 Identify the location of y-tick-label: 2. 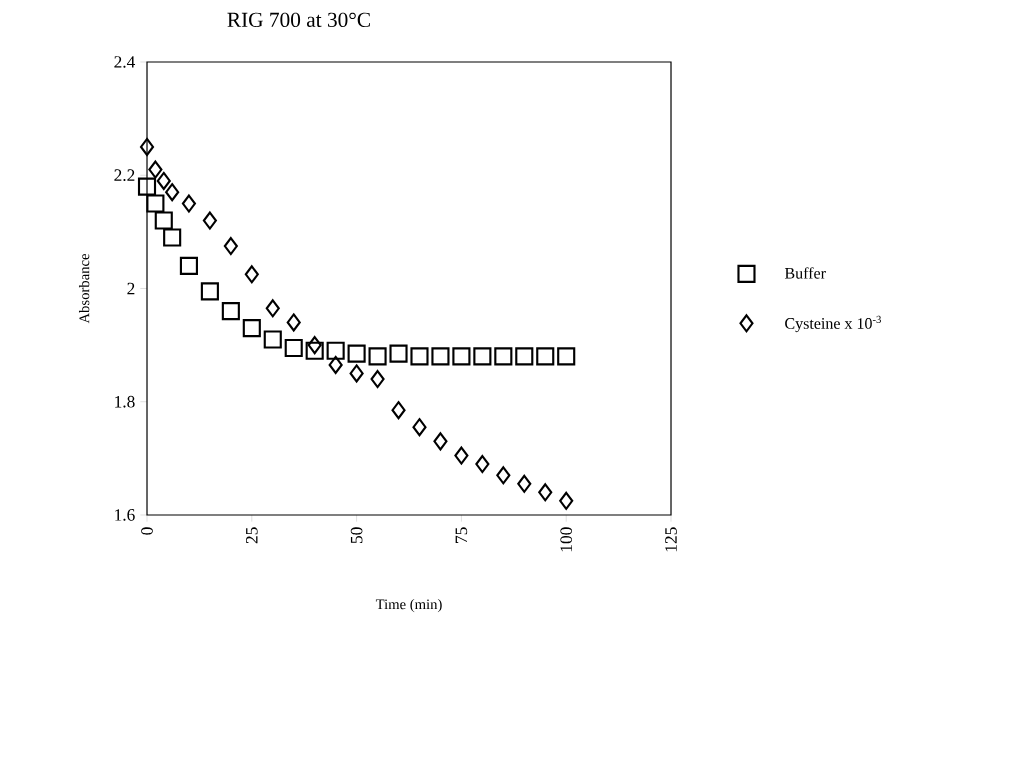
(131, 288).